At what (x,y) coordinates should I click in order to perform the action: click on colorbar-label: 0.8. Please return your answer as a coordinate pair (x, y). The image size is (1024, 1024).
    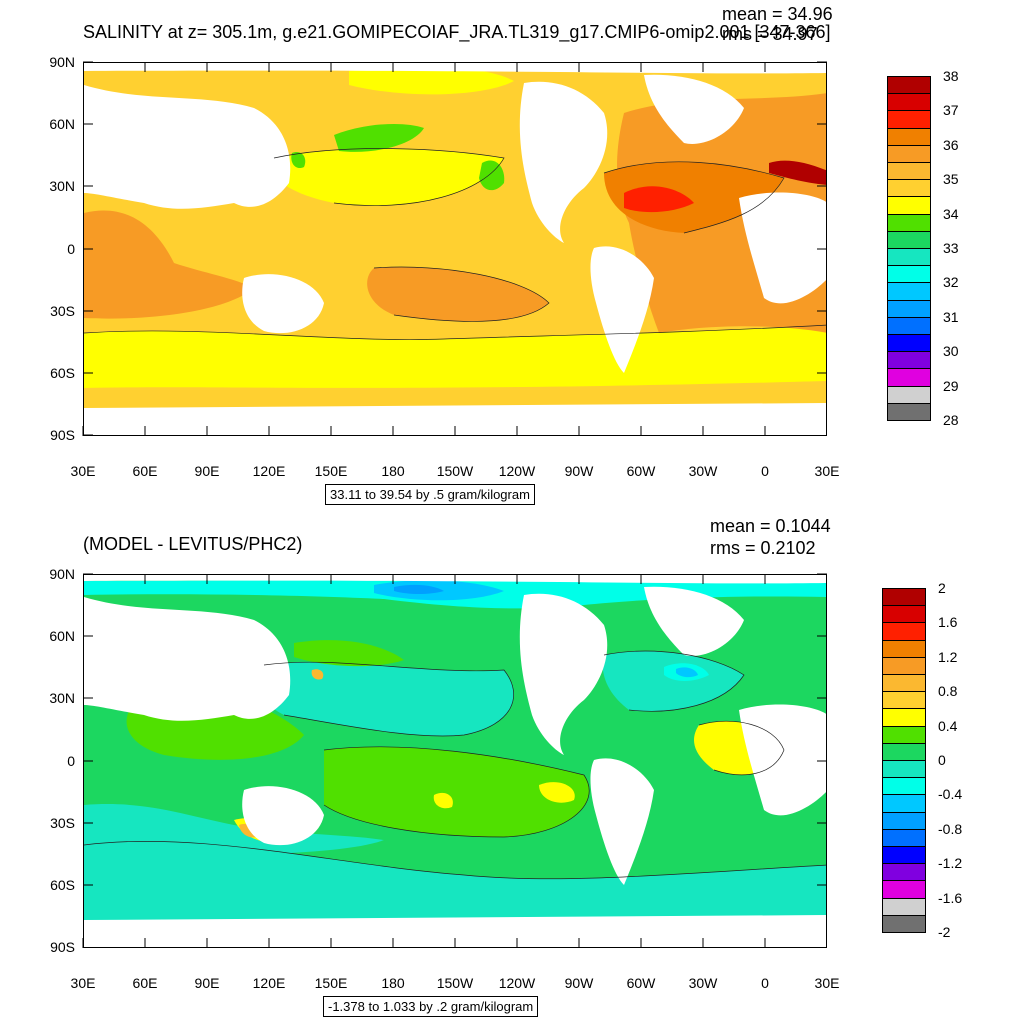
    Looking at the image, I should click on (948, 691).